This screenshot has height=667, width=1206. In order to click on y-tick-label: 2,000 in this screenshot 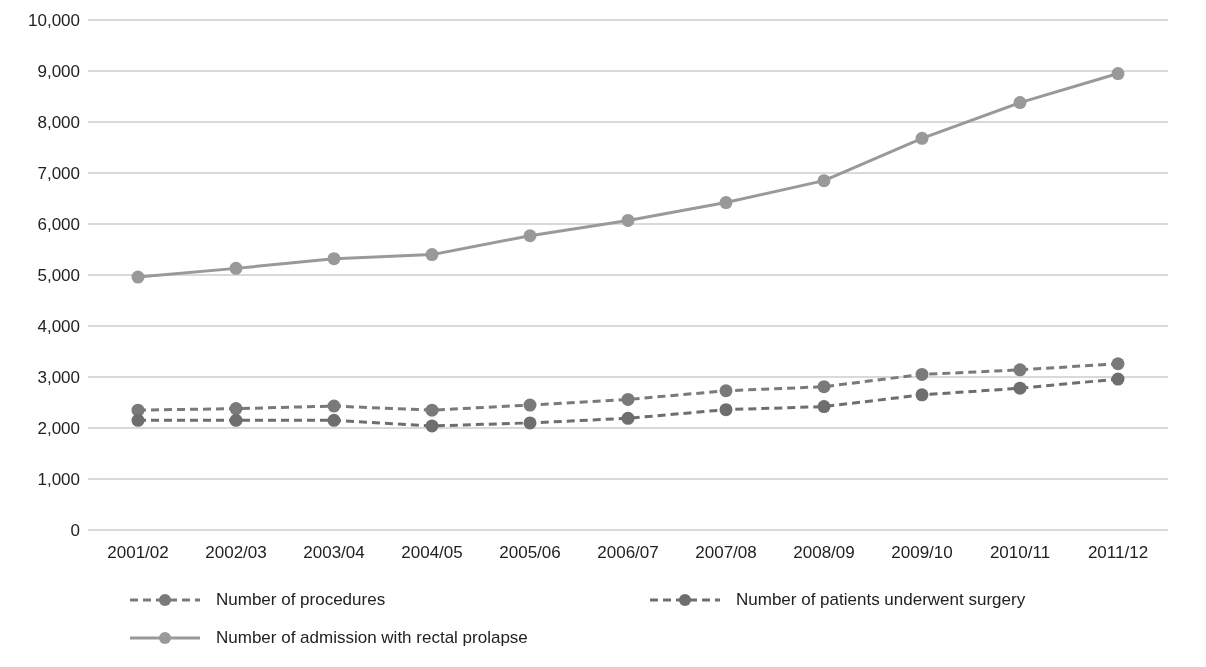, I will do `click(58, 429)`.